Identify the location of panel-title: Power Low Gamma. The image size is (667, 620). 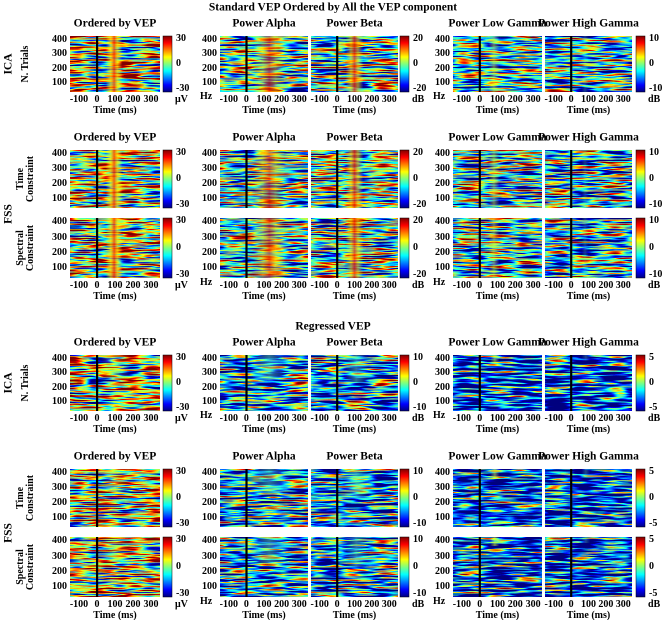
(497, 456).